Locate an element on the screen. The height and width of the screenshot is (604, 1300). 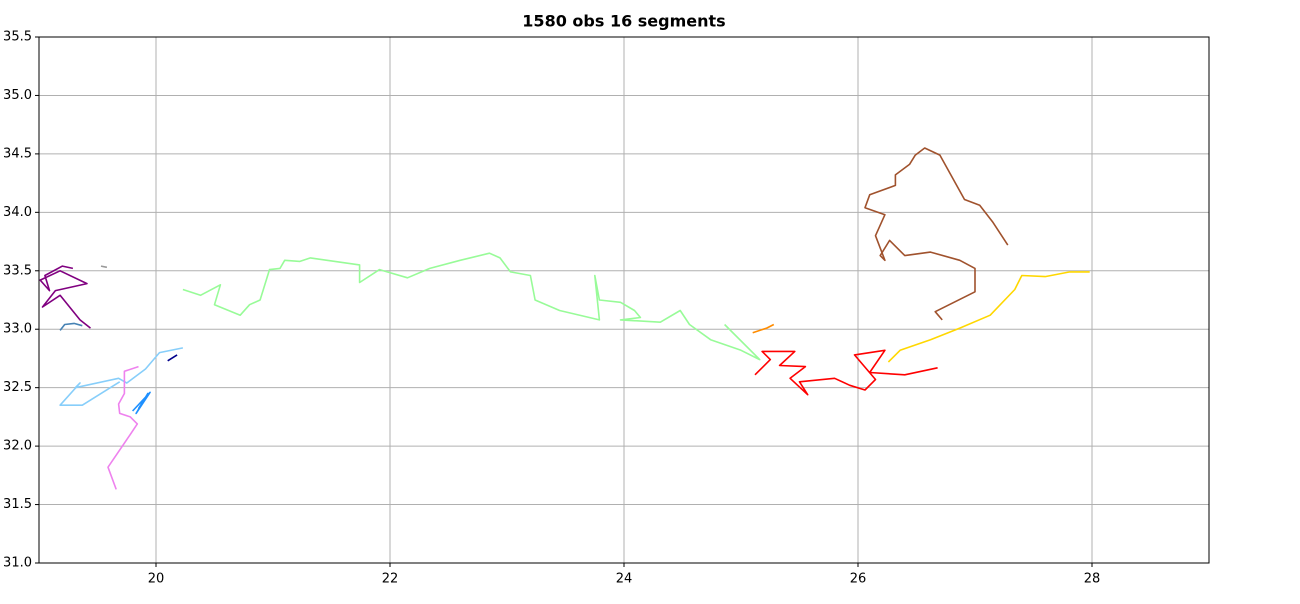
y-tick-label: 33.5 is located at coordinates (17, 270).